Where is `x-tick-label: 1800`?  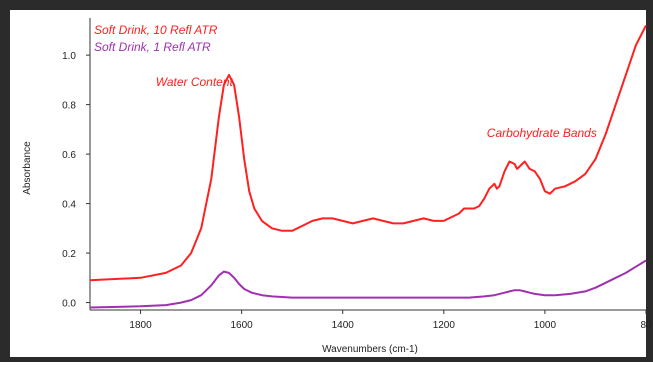 x-tick-label: 1800 is located at coordinates (140, 325).